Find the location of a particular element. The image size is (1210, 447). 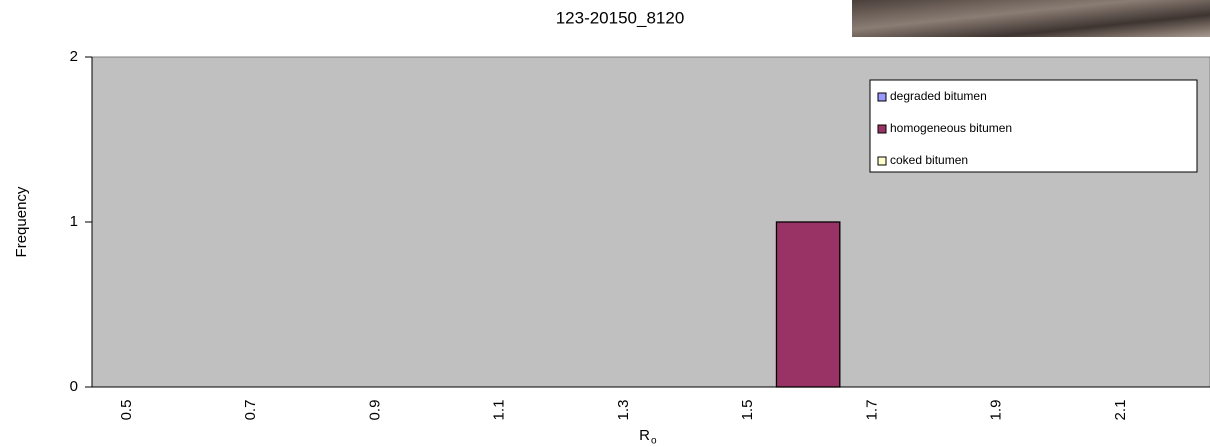

x-tick-label: 1.9 is located at coordinates (996, 410).